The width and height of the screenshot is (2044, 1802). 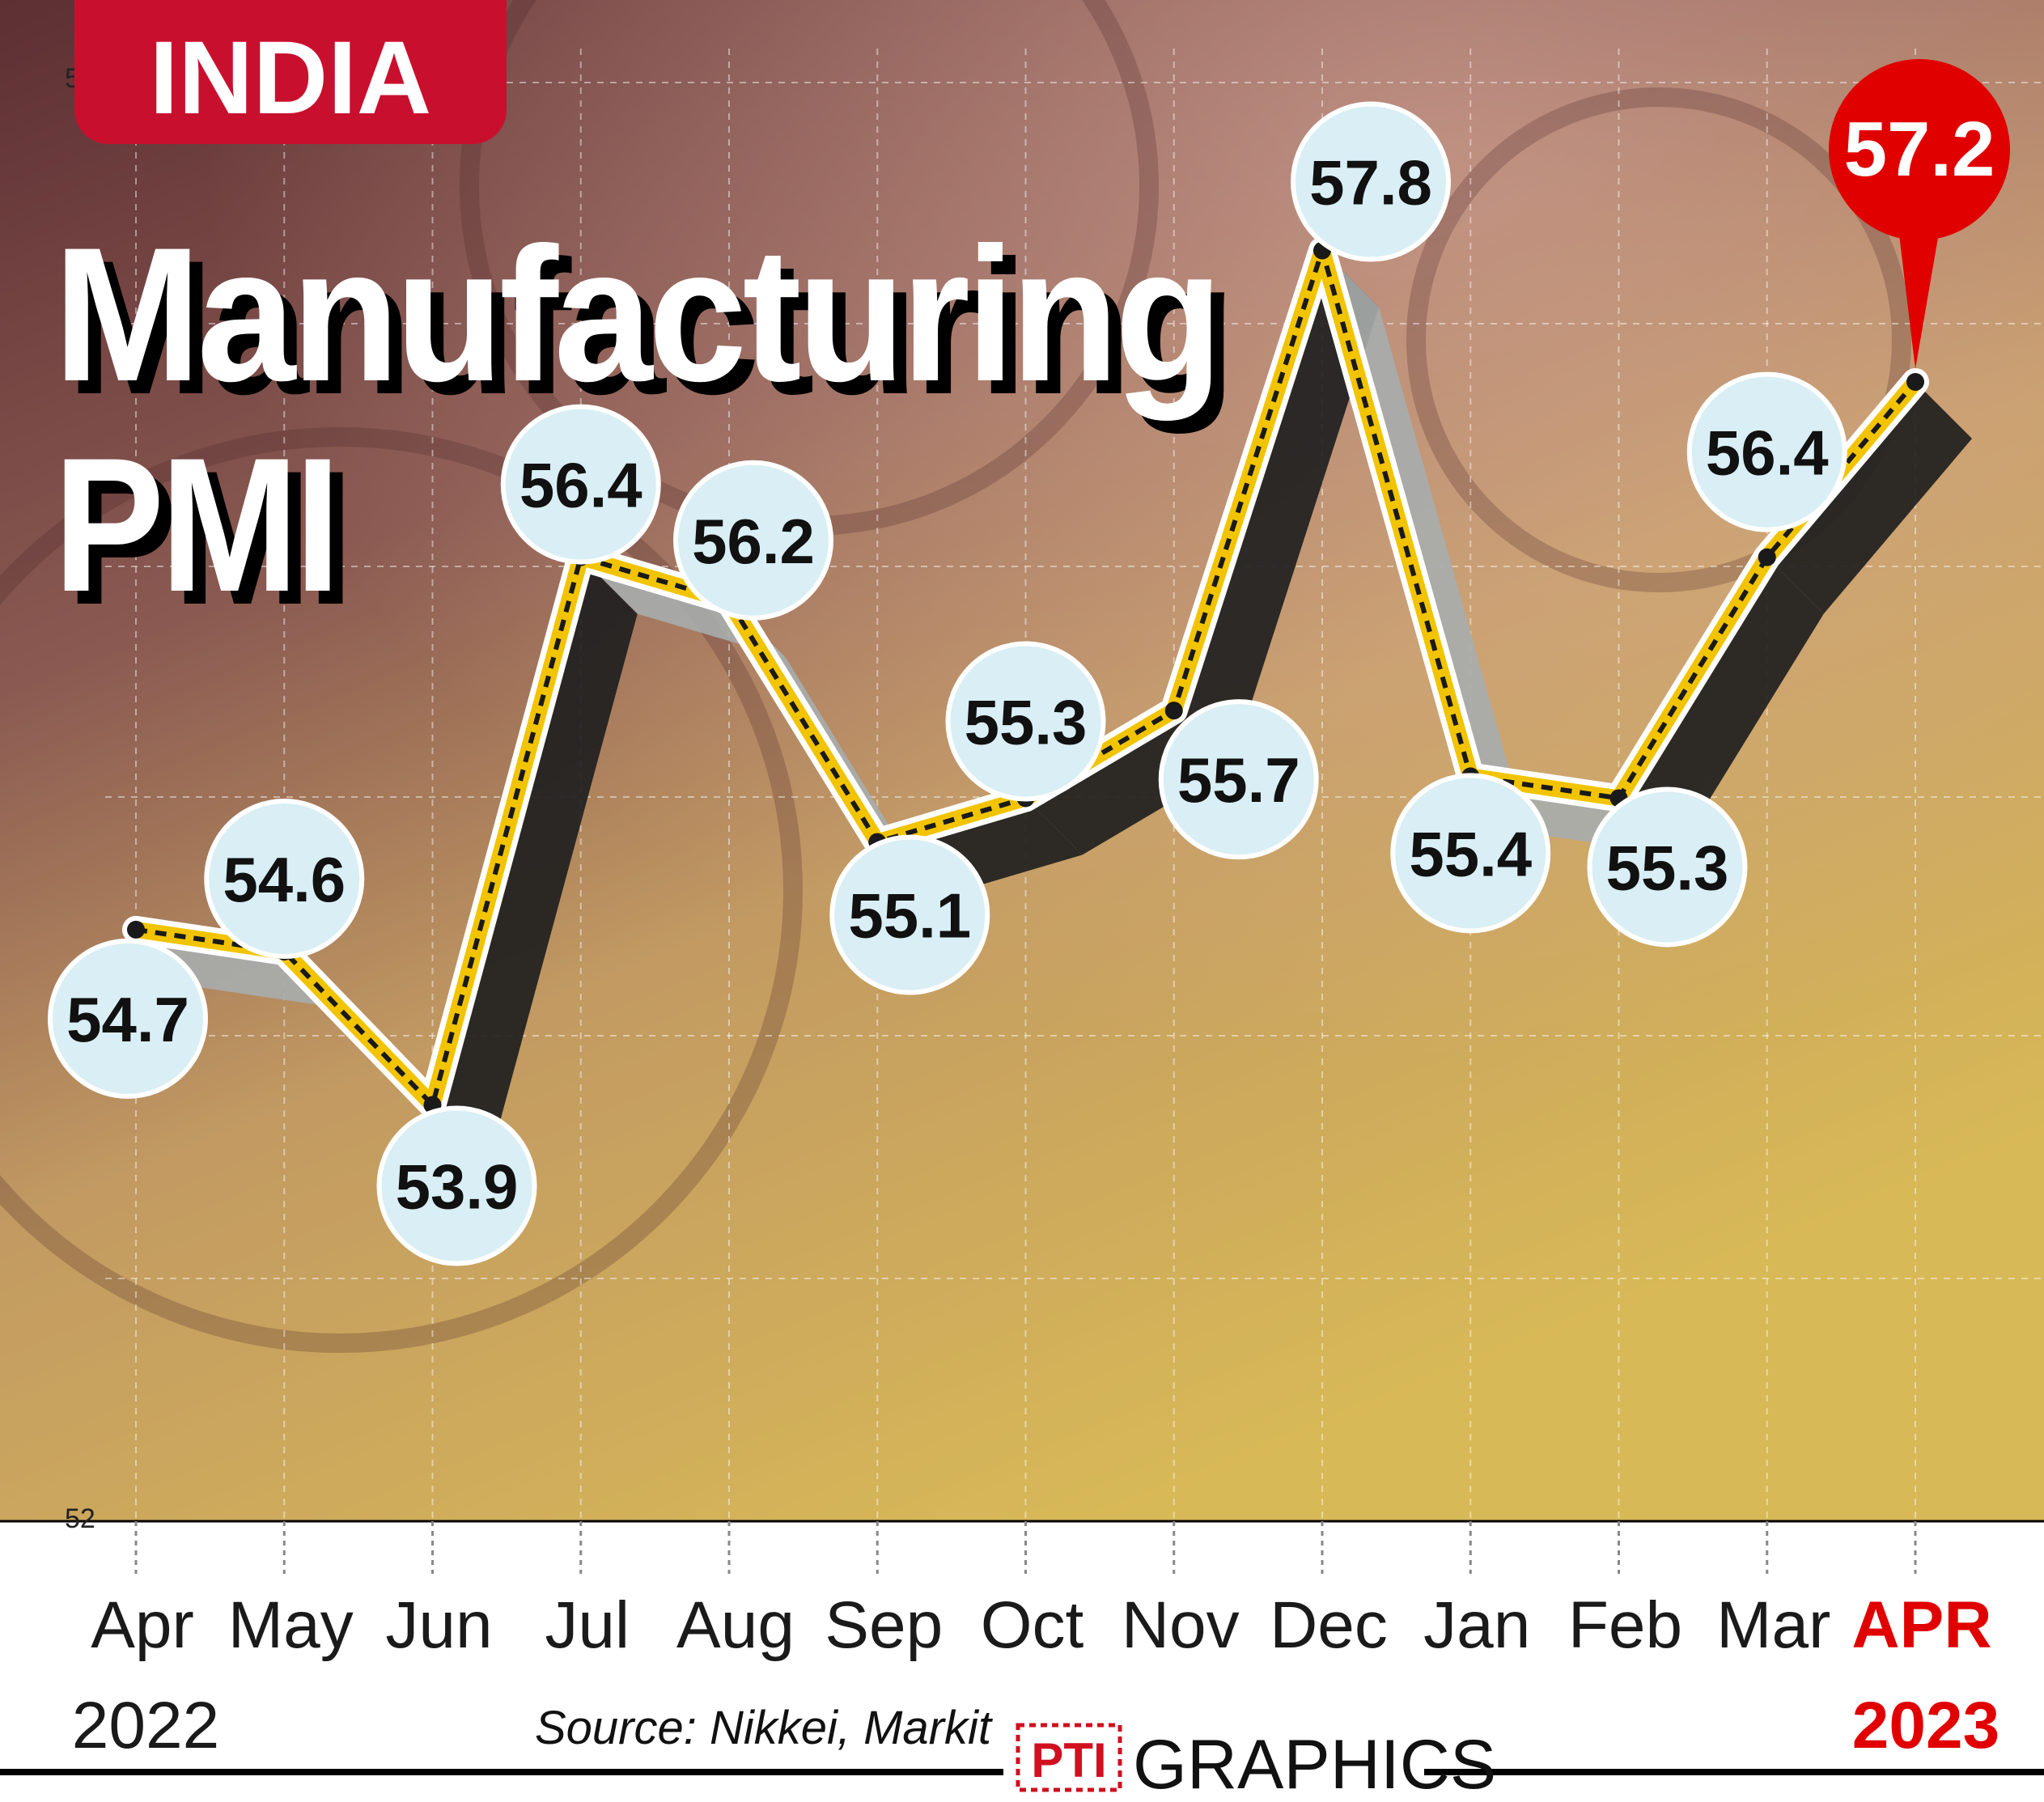 I want to click on latest-value-pin: 57.2, so click(x=1919, y=214).